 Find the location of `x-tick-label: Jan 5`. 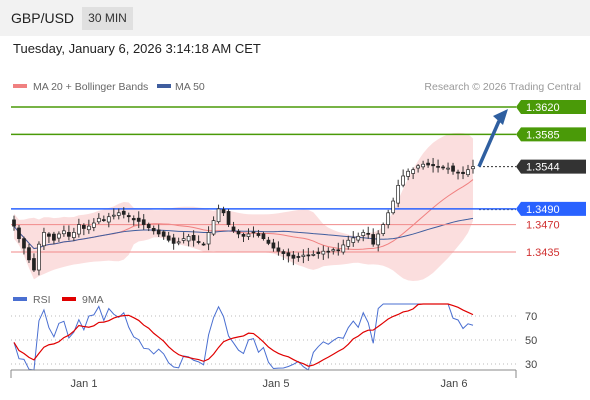

x-tick-label: Jan 5 is located at coordinates (276, 384).